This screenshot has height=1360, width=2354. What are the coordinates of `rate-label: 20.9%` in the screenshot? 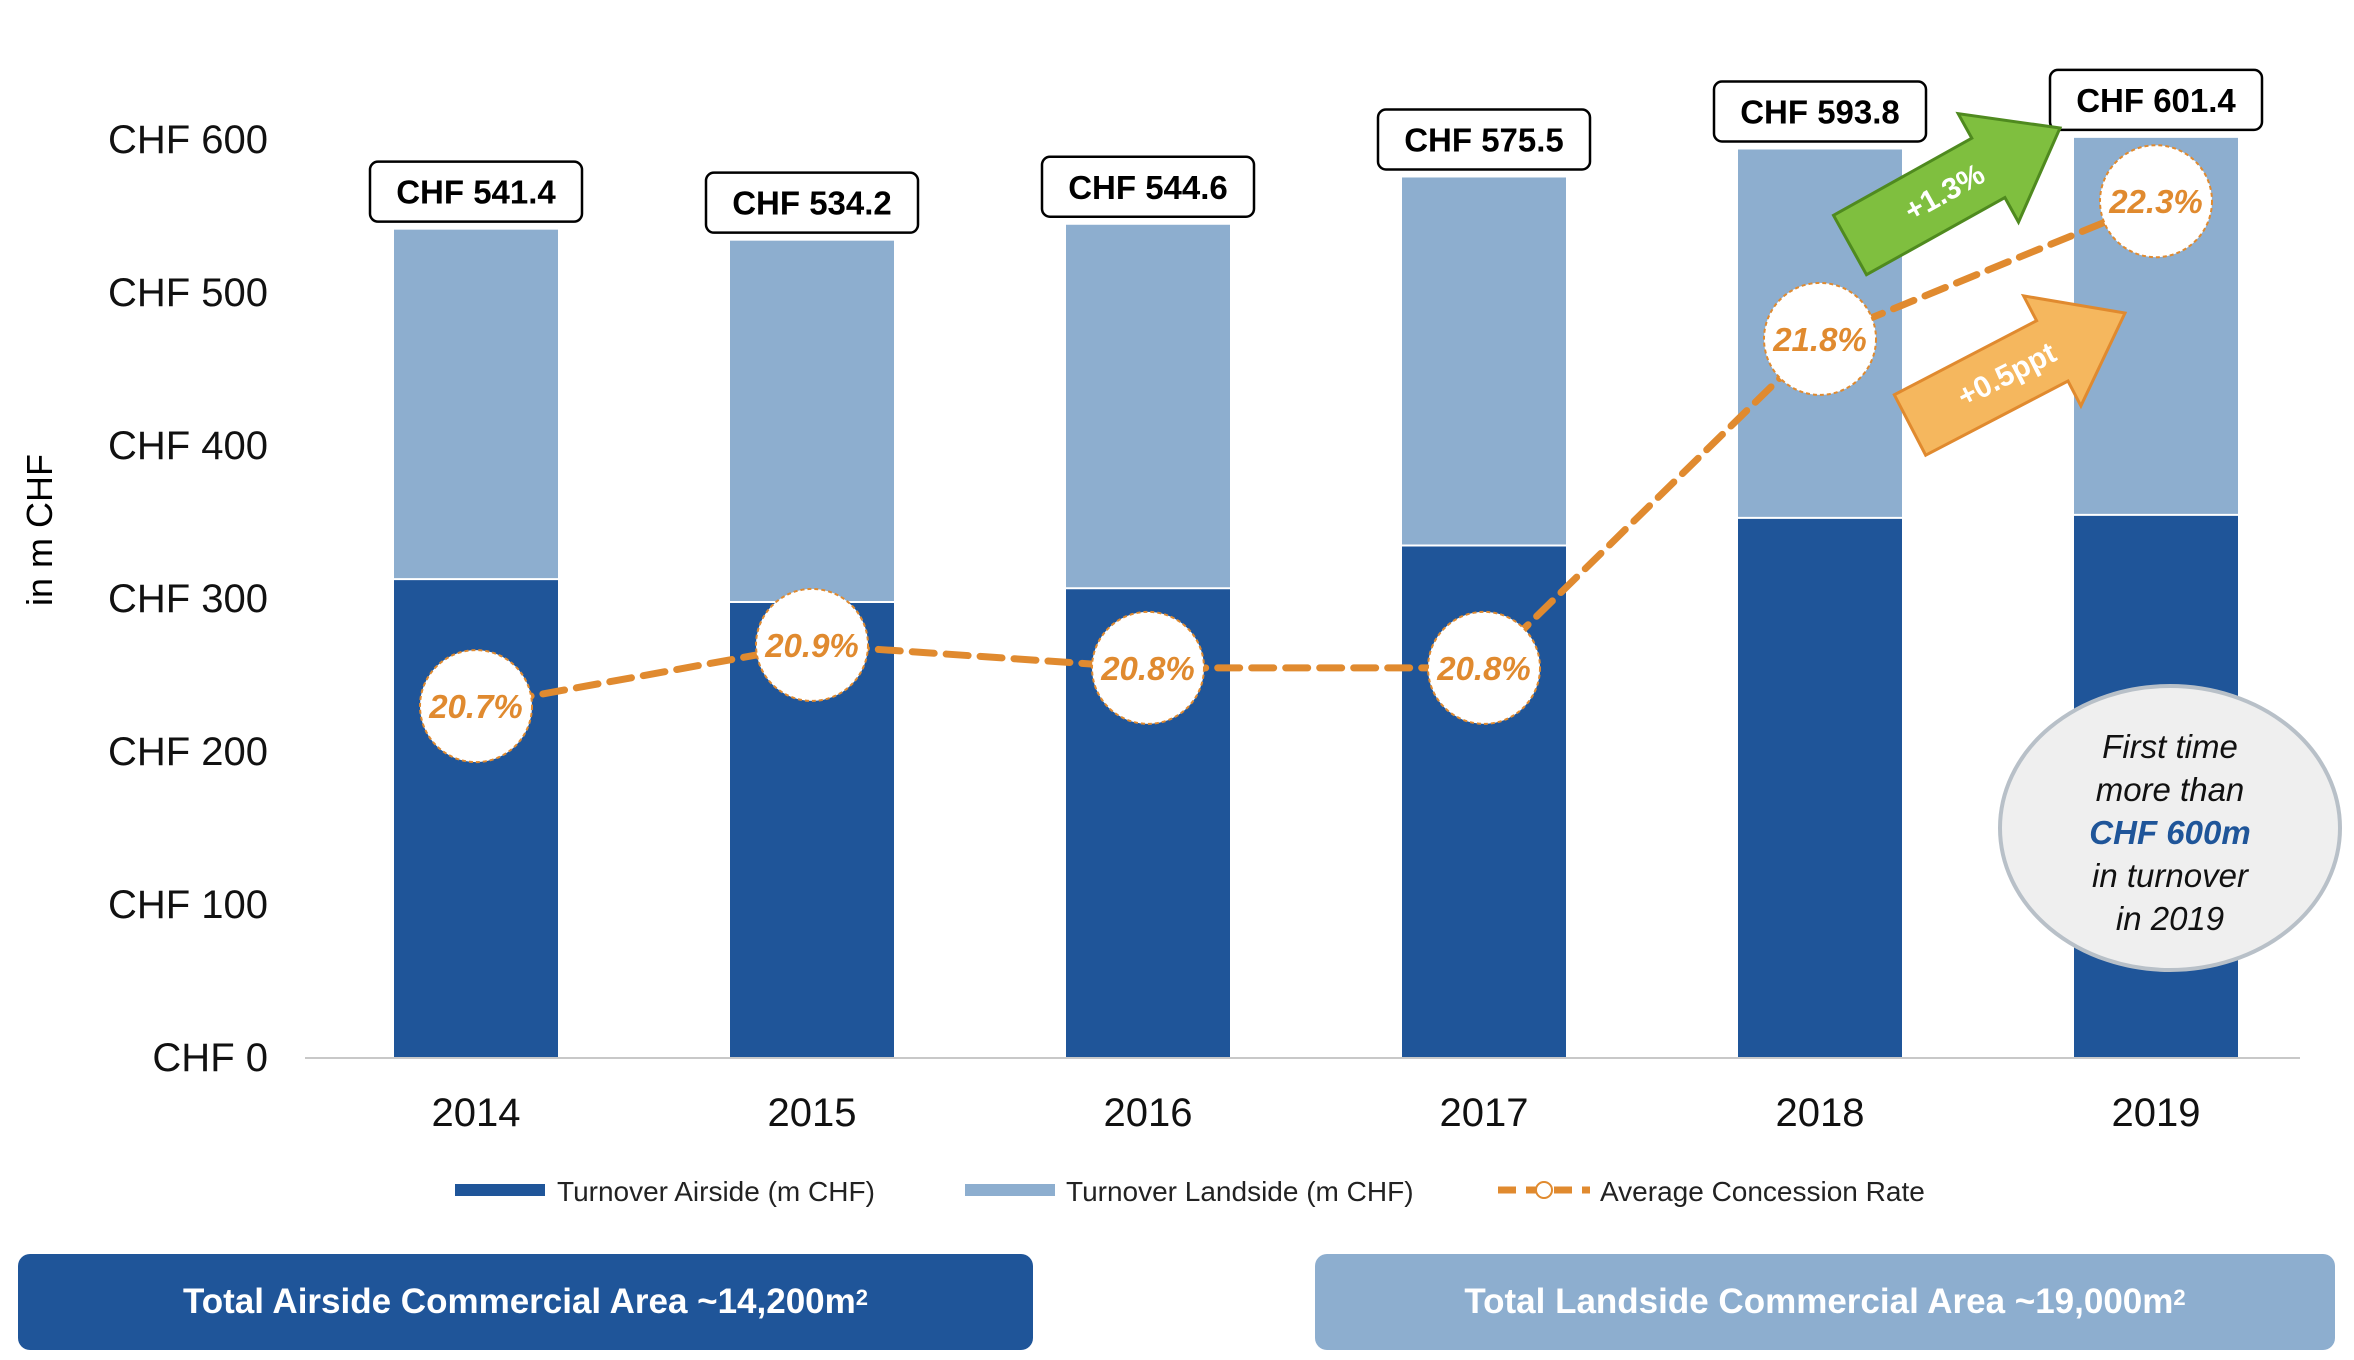 It's located at (811, 645).